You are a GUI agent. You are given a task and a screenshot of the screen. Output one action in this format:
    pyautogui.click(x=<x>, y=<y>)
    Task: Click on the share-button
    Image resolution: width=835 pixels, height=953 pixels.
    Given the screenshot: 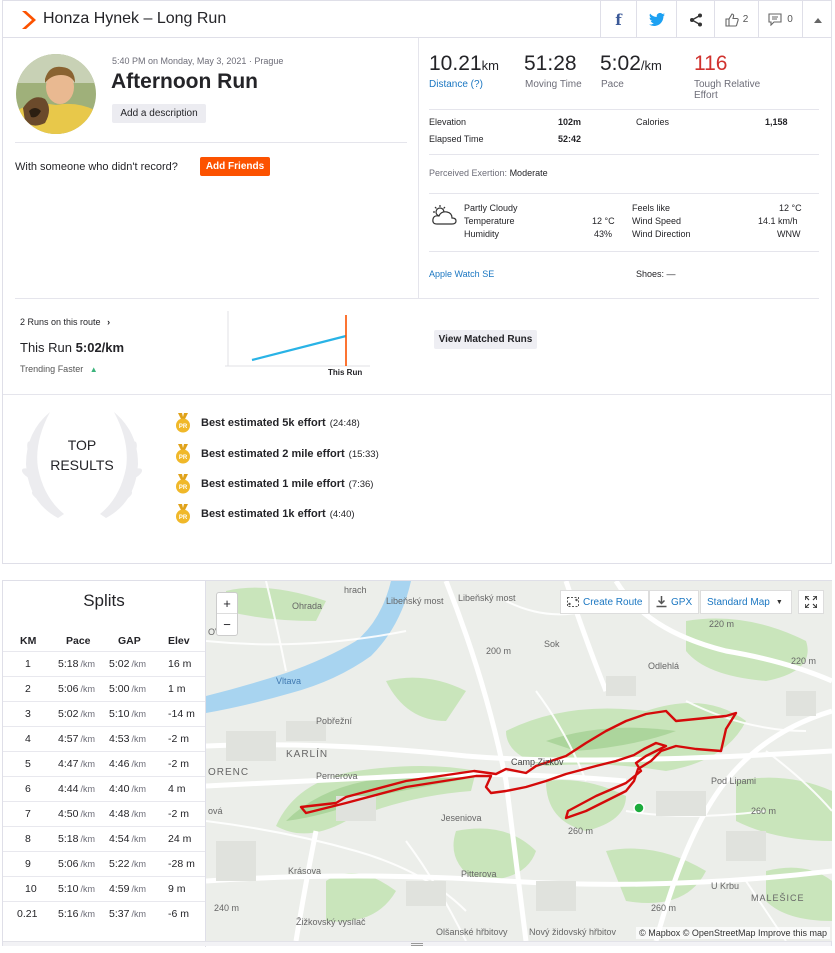 What is the action you would take?
    pyautogui.click(x=695, y=19)
    